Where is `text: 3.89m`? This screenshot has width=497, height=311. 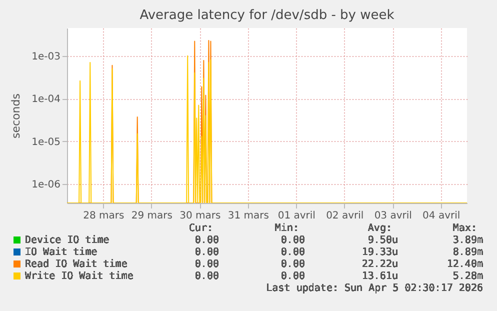 text: 3.89m is located at coordinates (467, 240).